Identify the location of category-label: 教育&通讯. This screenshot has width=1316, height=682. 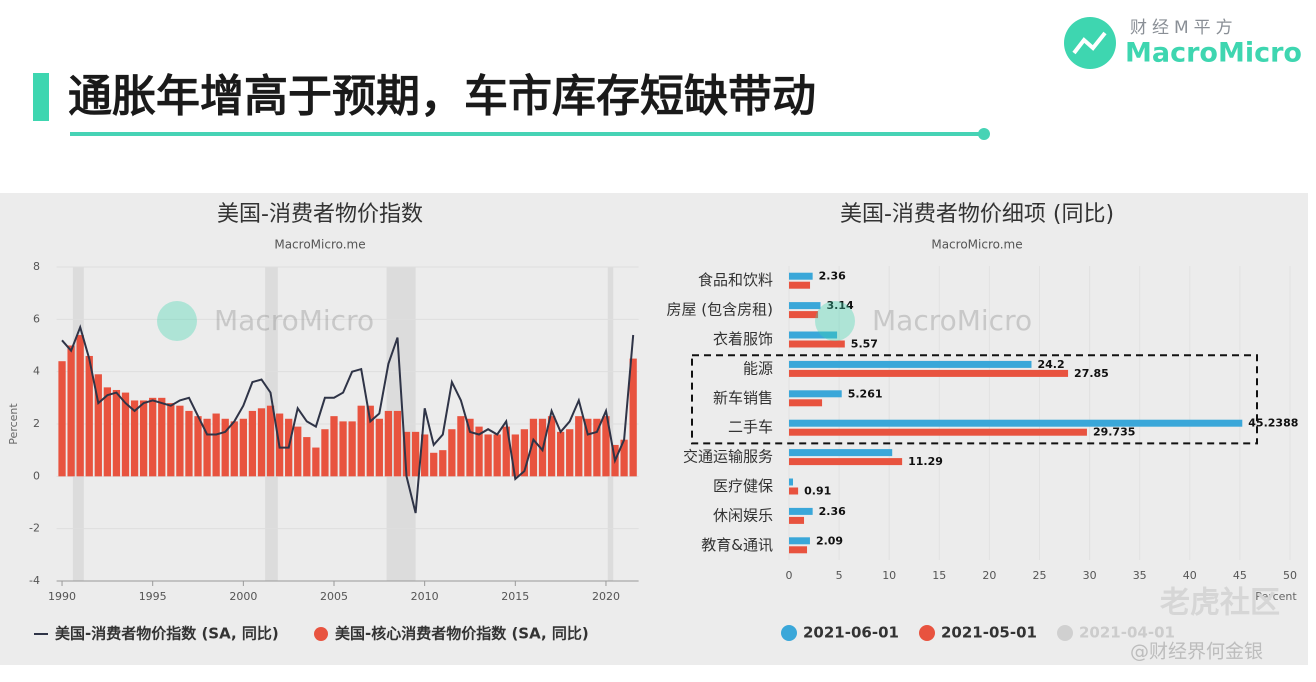
(737, 545).